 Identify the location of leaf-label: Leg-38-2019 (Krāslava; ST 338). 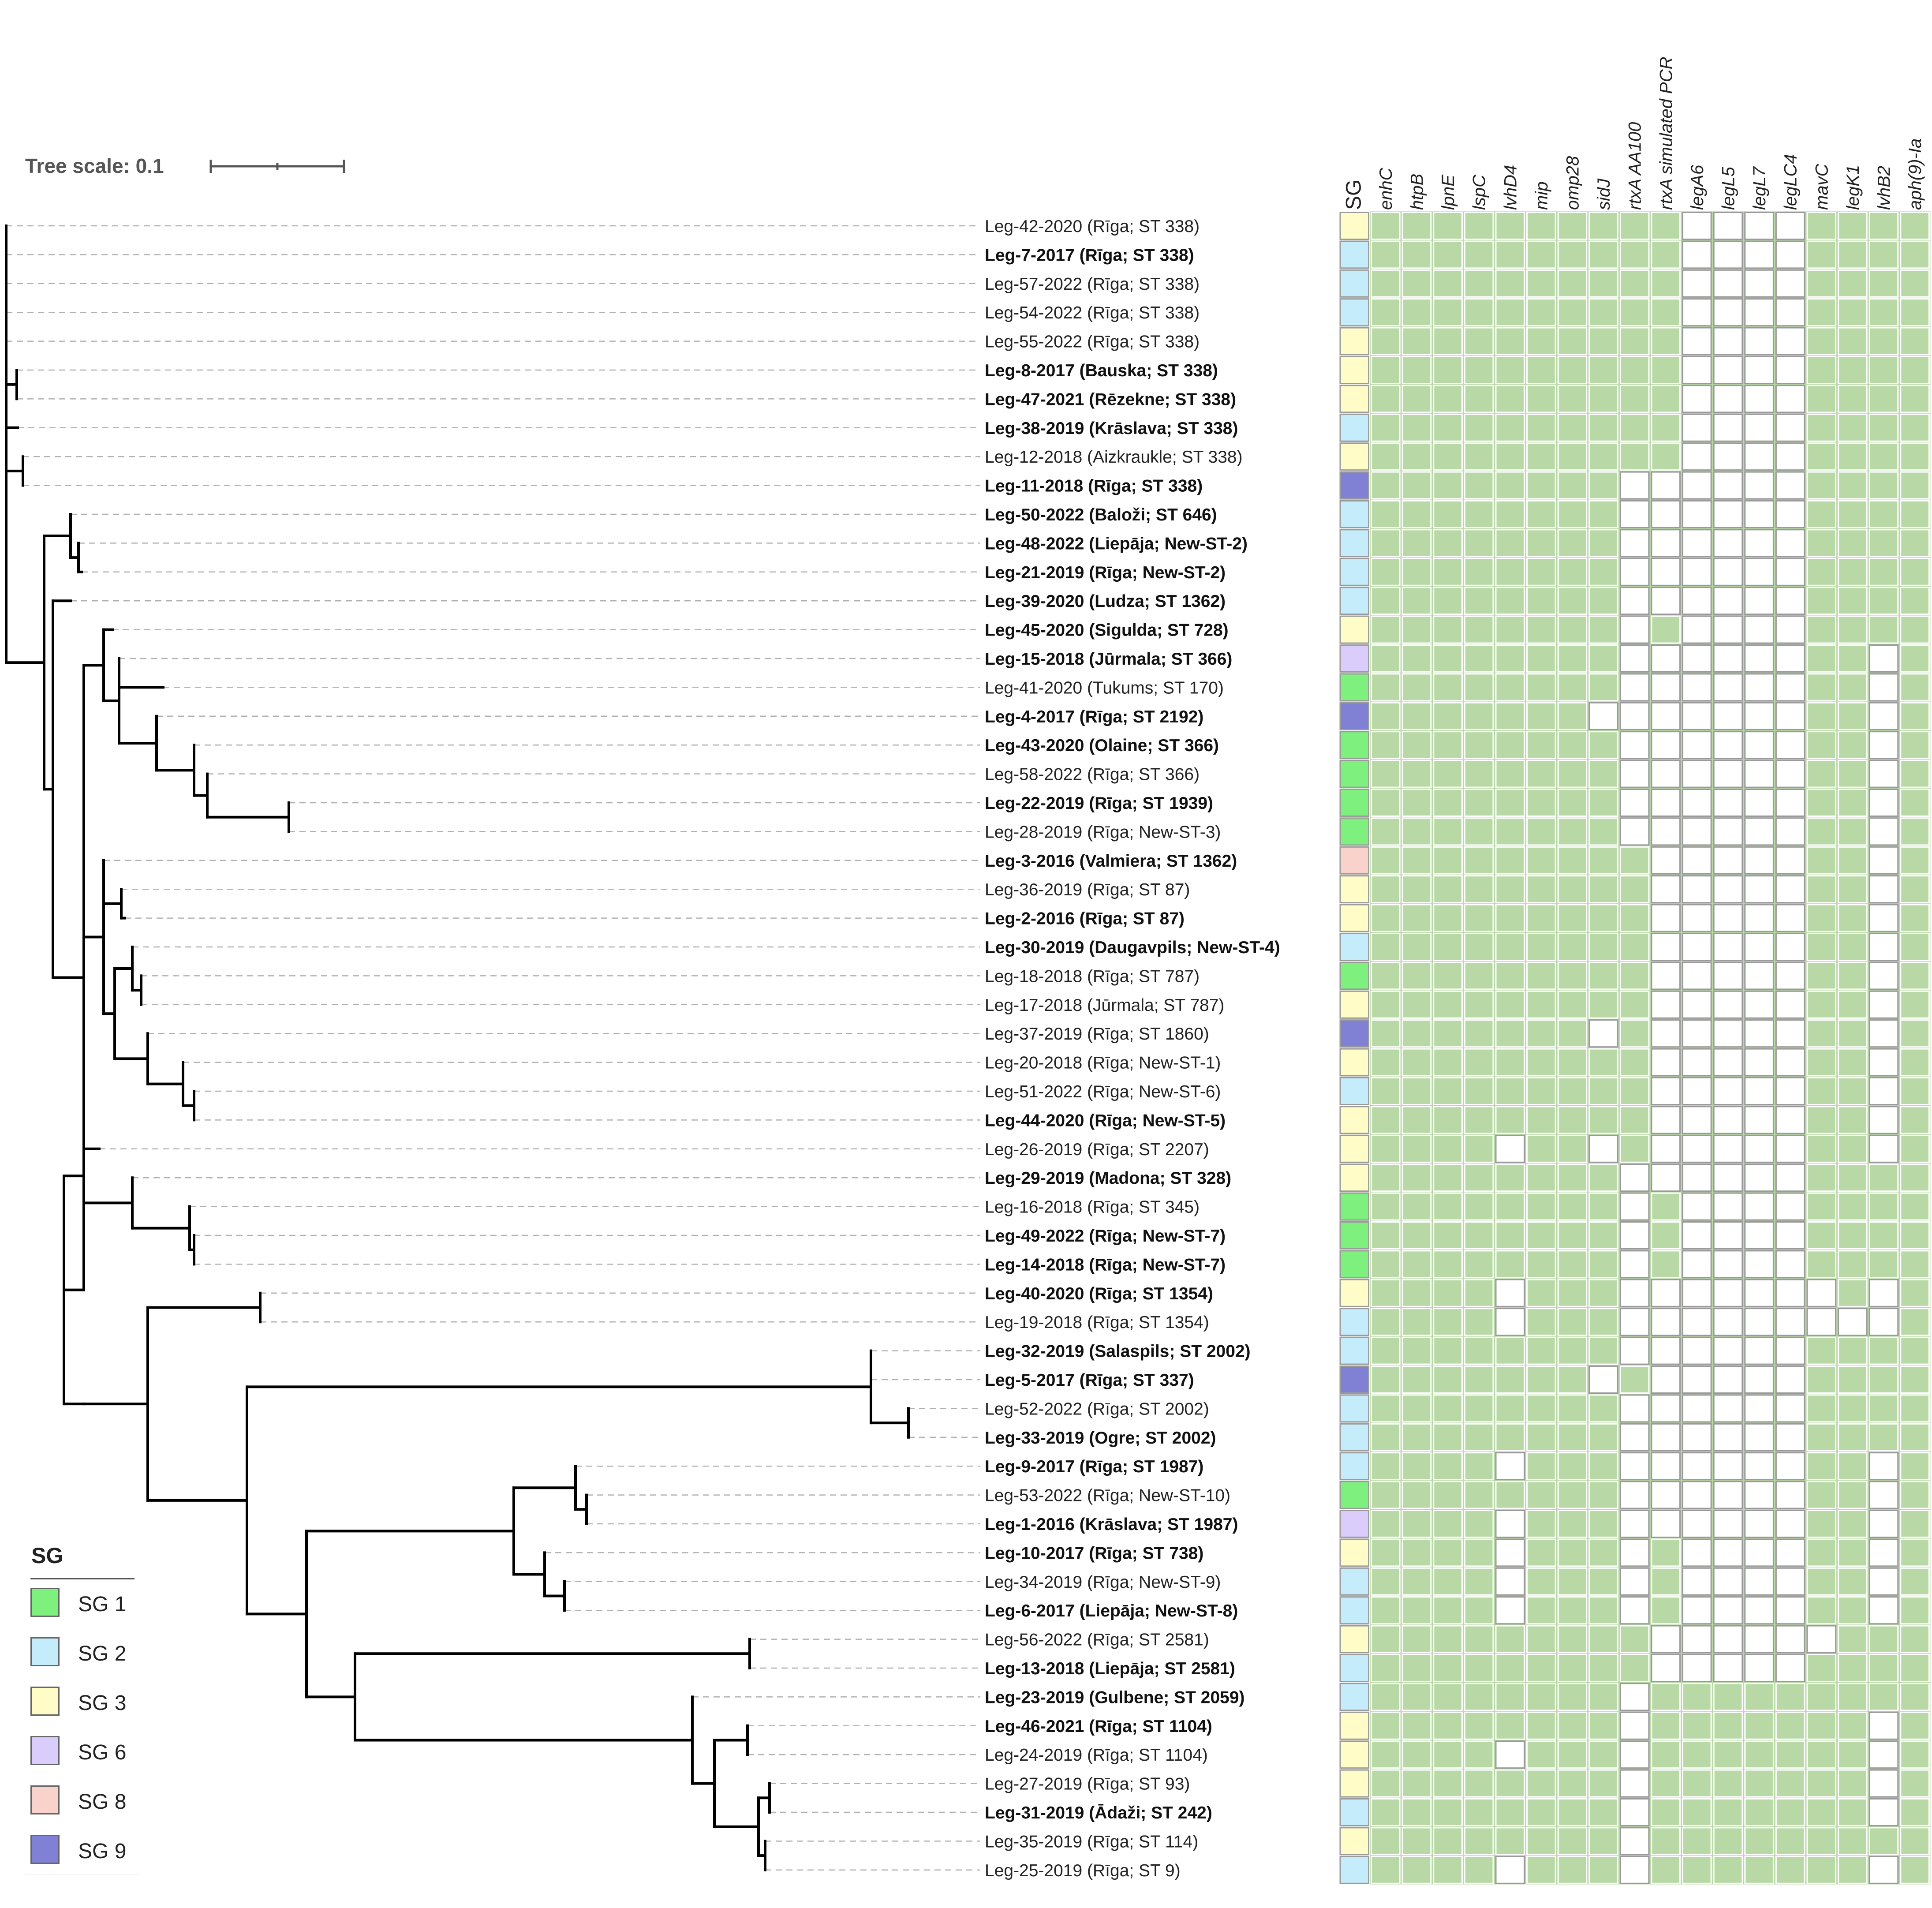
(1112, 428).